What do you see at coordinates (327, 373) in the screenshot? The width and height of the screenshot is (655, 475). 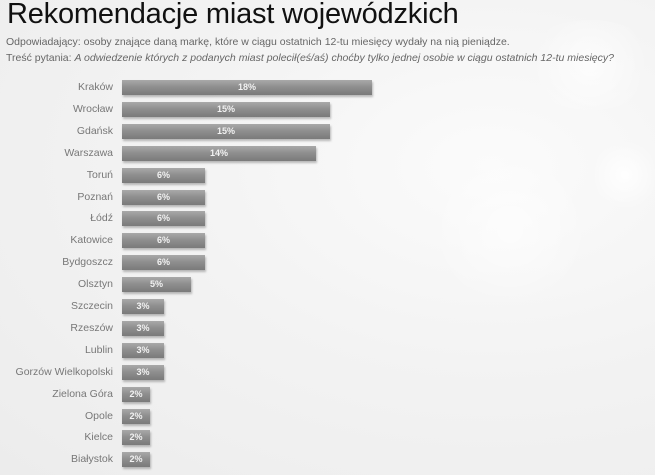 I see `chart-row: Gorzów Wielkopolski 3%` at bounding box center [327, 373].